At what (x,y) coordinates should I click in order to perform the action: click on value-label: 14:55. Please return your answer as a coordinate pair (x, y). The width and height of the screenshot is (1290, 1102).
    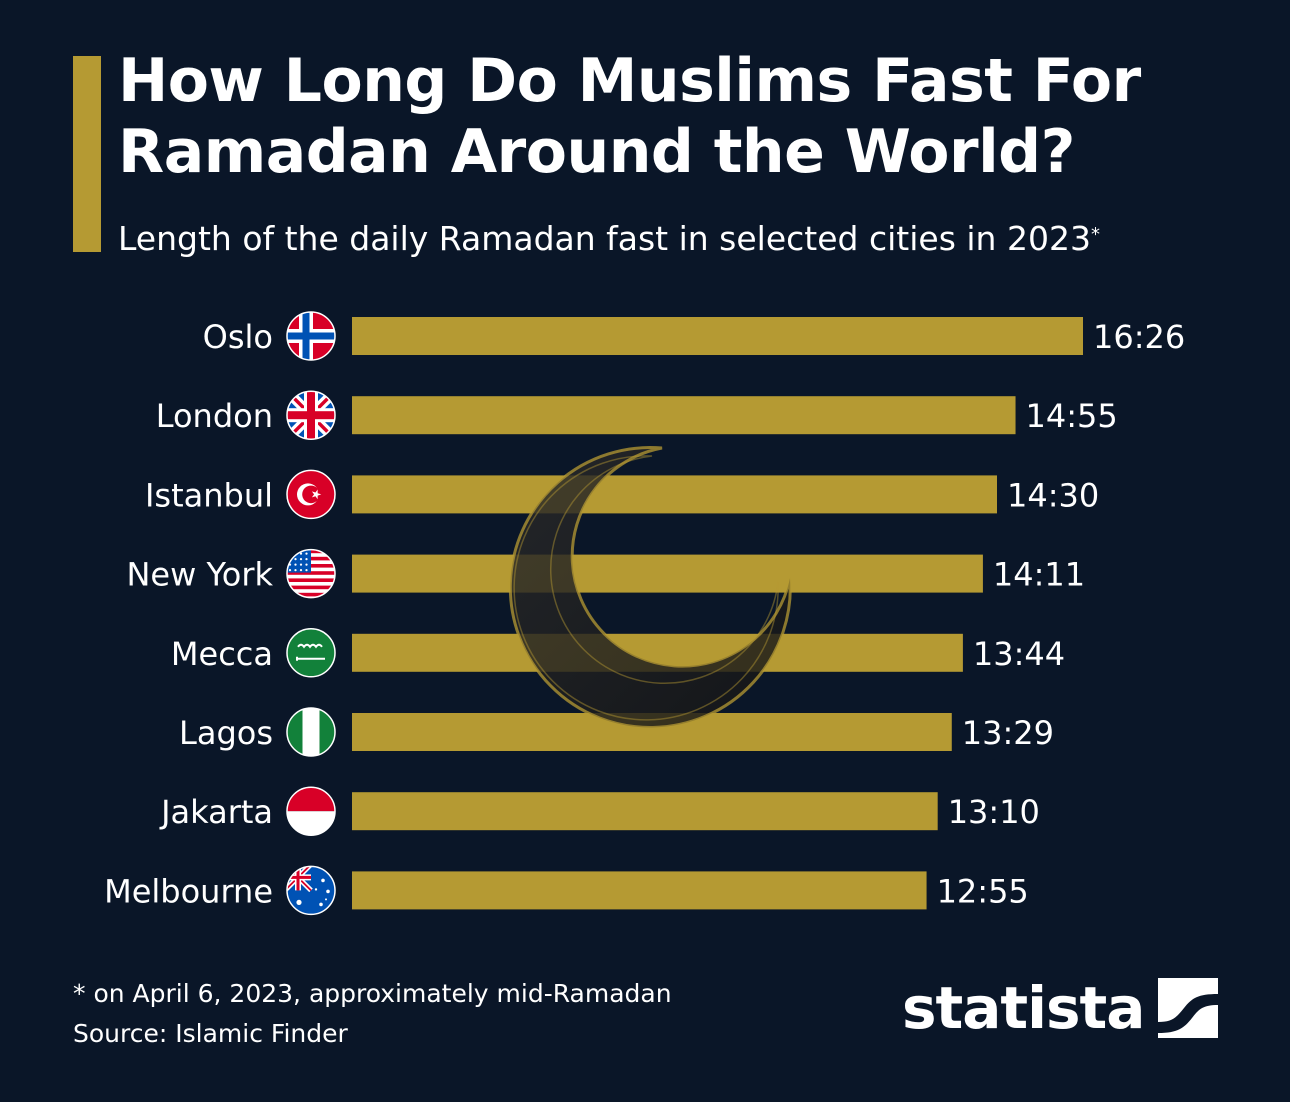
    Looking at the image, I should click on (1072, 416).